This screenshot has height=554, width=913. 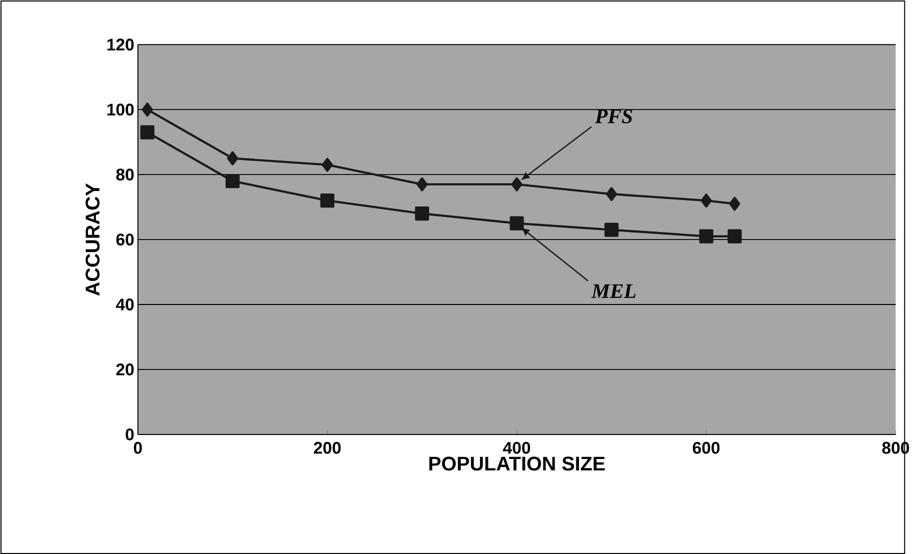 What do you see at coordinates (706, 448) in the screenshot?
I see `x-tick-label: 600` at bounding box center [706, 448].